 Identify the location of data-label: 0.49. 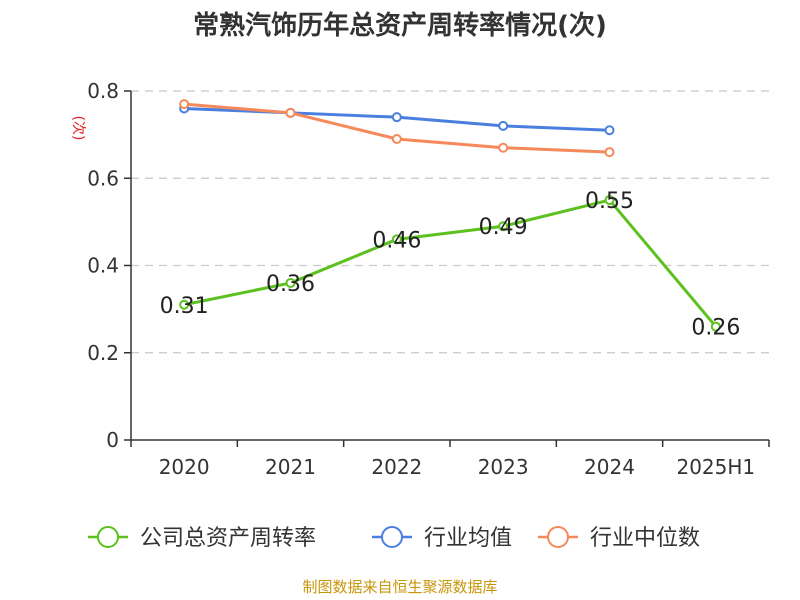
(503, 227).